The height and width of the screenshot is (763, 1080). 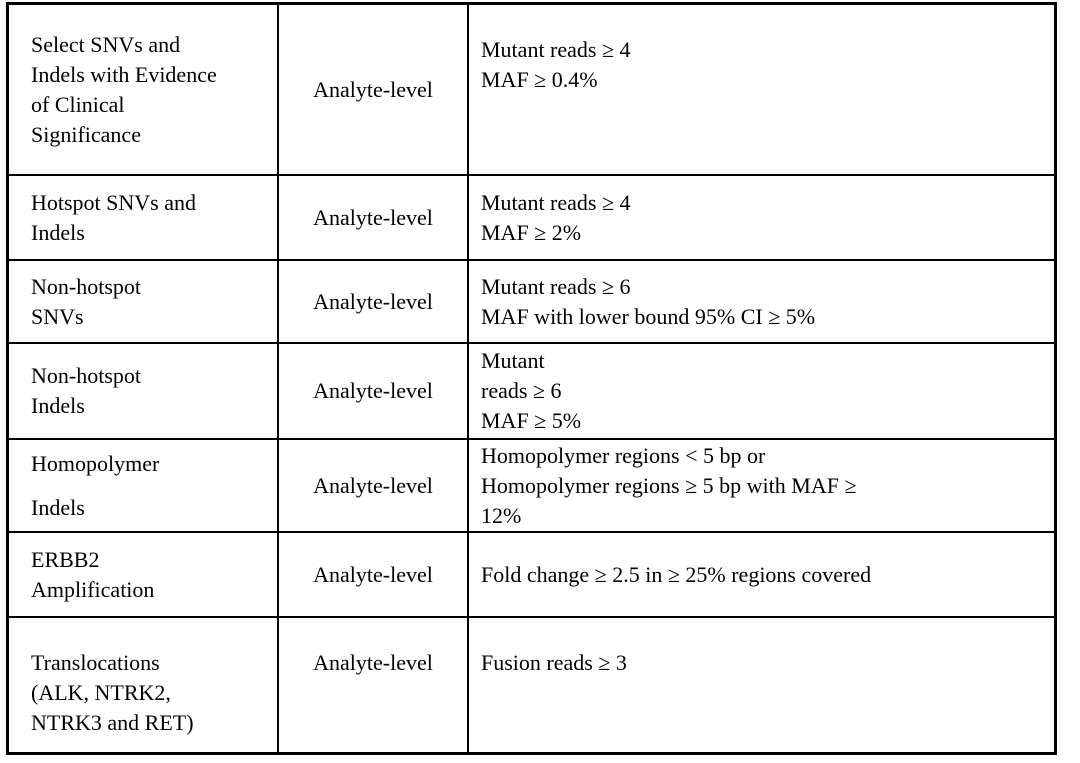 What do you see at coordinates (144, 302) in the screenshot?
I see `cell-variant-type: Non-hotspot SNVs` at bounding box center [144, 302].